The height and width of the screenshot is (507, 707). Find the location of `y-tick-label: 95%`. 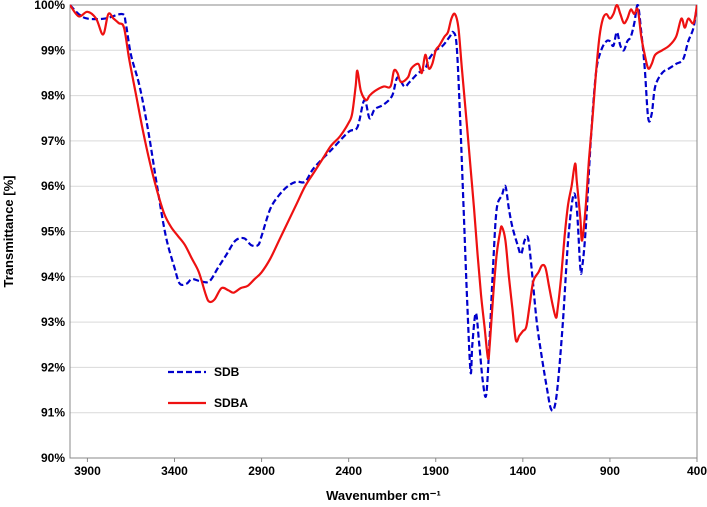

y-tick-label: 95% is located at coordinates (53, 232).